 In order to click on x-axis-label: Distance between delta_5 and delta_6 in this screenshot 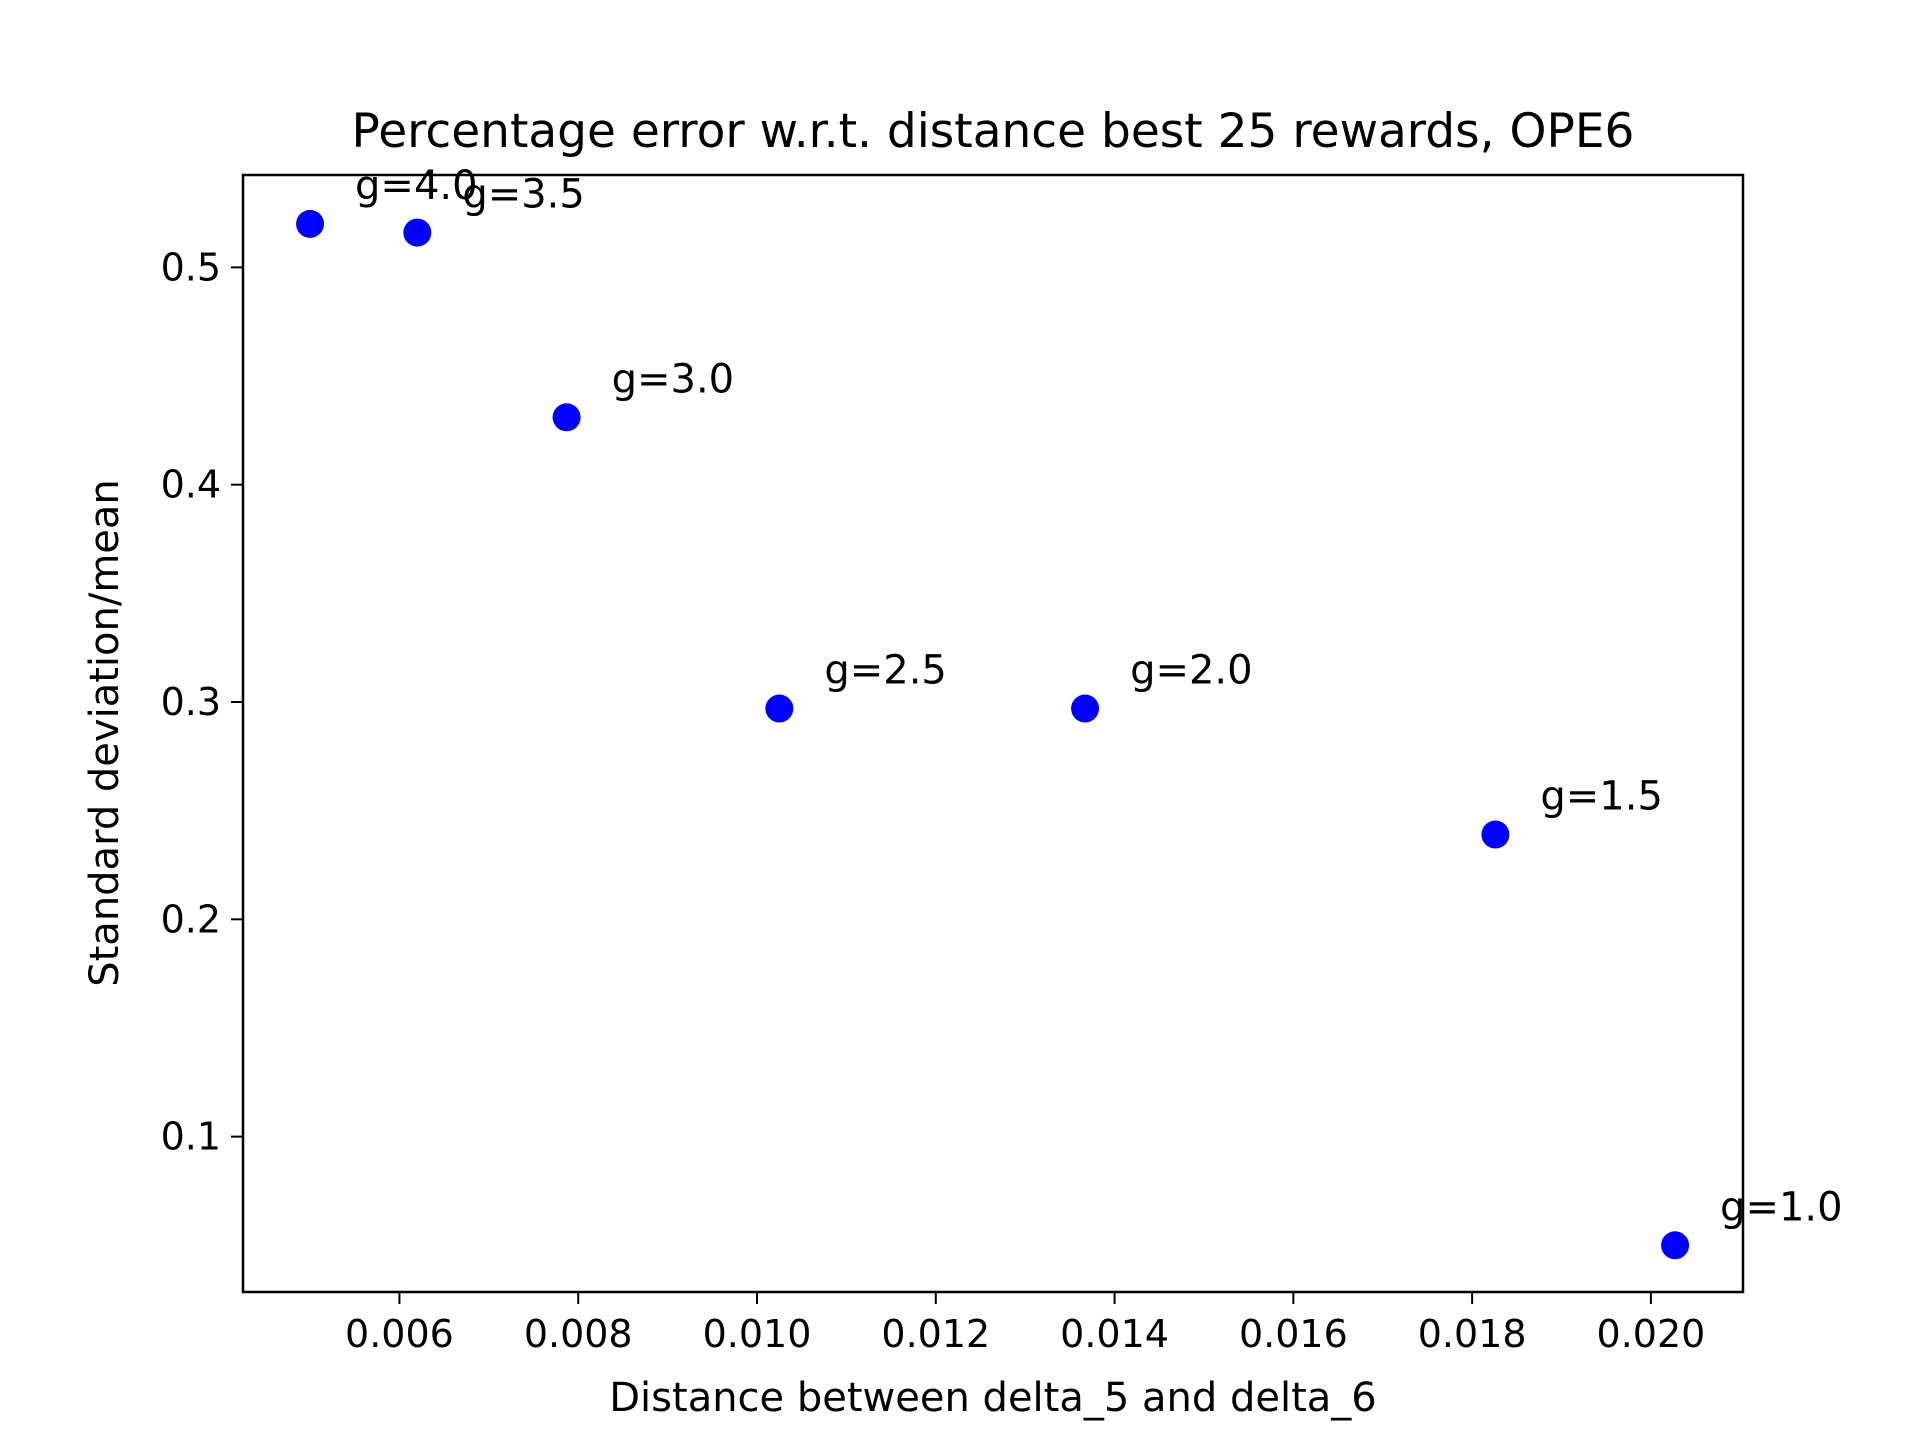, I will do `click(993, 1398)`.